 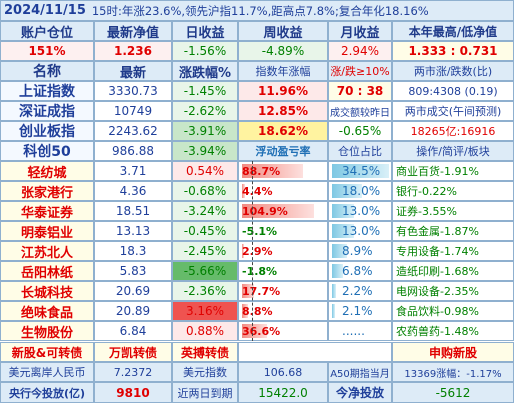 What do you see at coordinates (283, 151) in the screenshot?
I see `col-pnl-rate: 浮动盈亏率` at bounding box center [283, 151].